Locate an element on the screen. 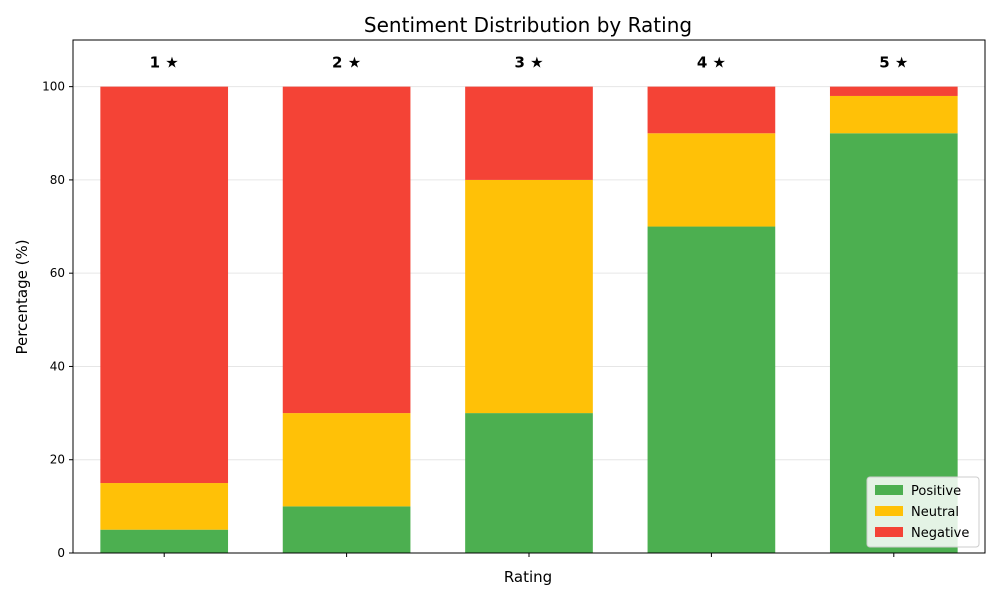  rating-label: 4 ★ is located at coordinates (711, 63).